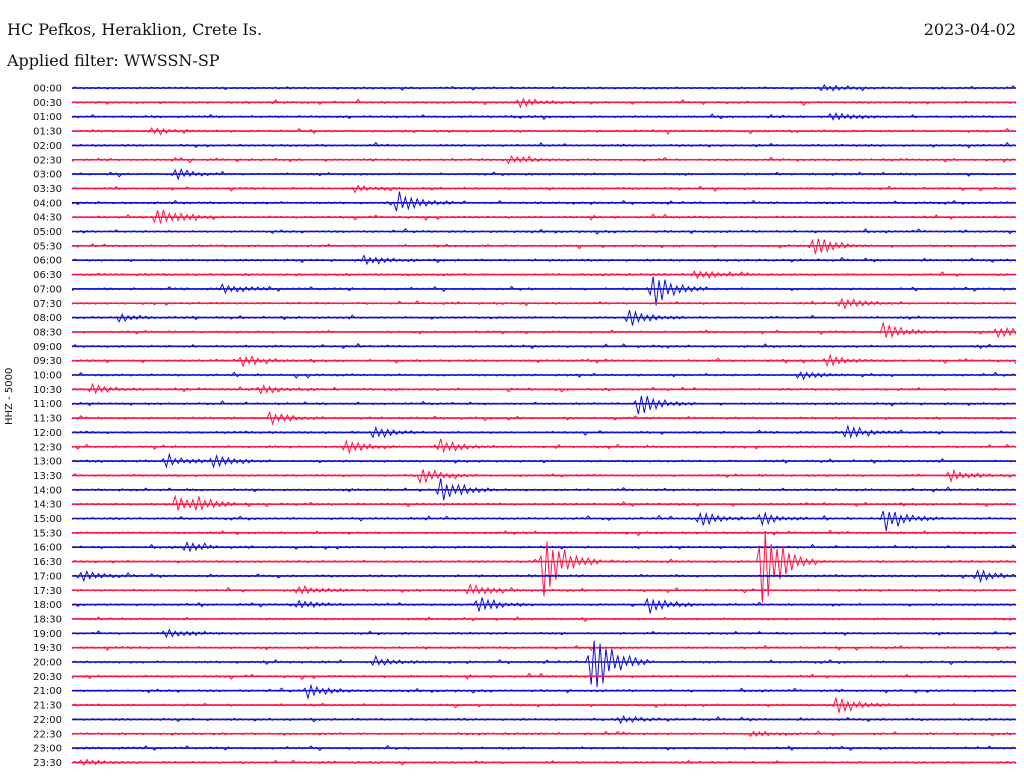  I want to click on row-time-label: 22:30, so click(47, 734).